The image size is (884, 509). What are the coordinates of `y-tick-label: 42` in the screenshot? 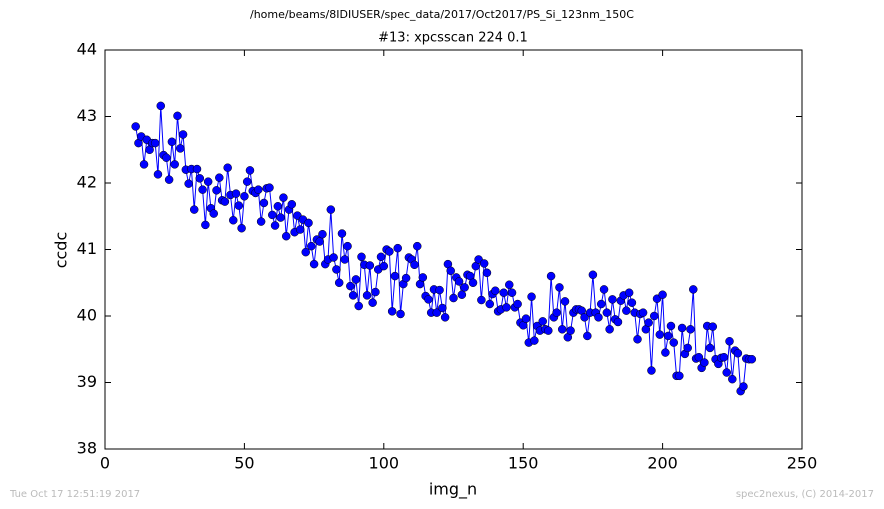 It's located at (87, 182).